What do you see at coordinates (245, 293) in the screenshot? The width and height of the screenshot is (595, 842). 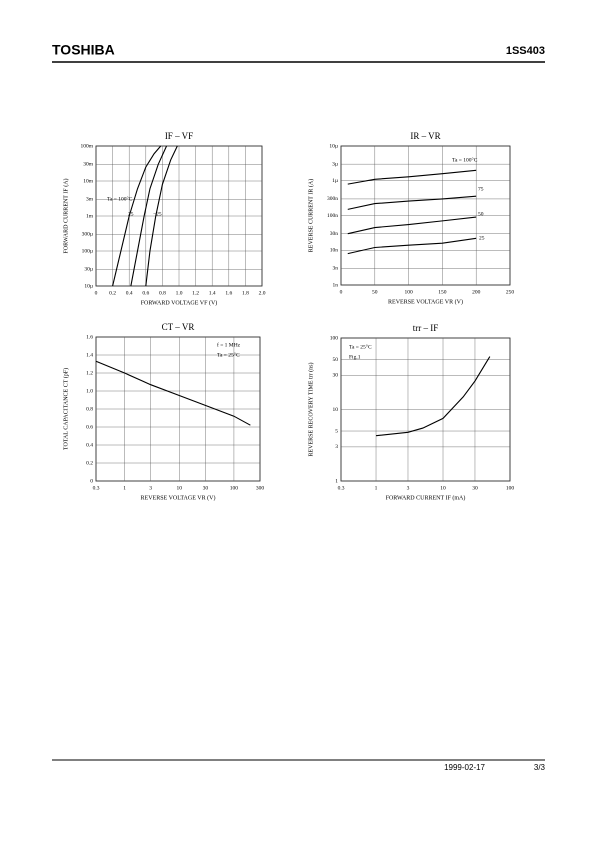 I see `x-tick-label: 1.8` at bounding box center [245, 293].